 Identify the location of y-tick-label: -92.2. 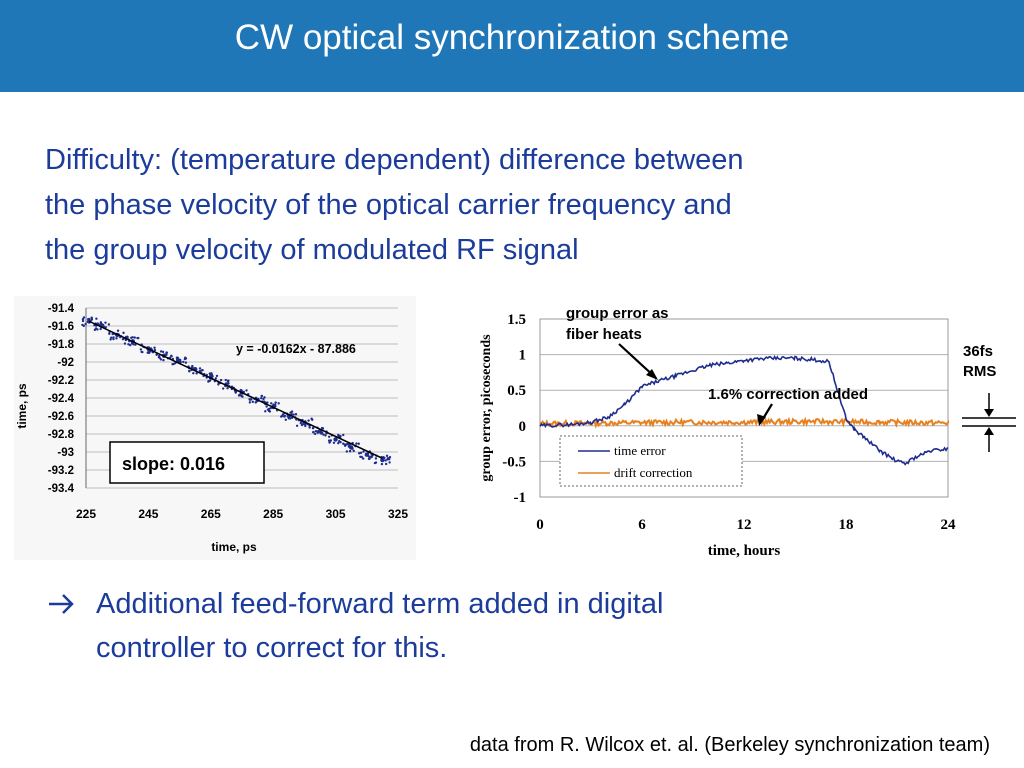
(61, 381).